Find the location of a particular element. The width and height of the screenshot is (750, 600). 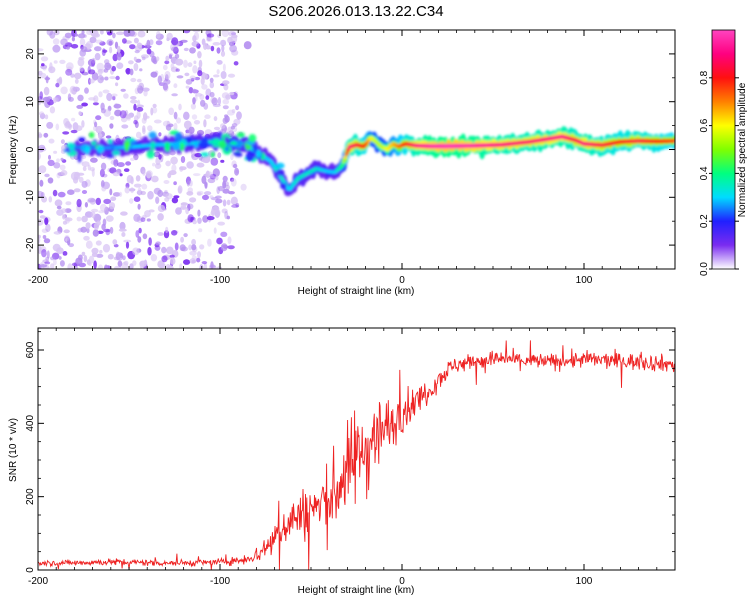

x-tick-label: 100 is located at coordinates (584, 280).